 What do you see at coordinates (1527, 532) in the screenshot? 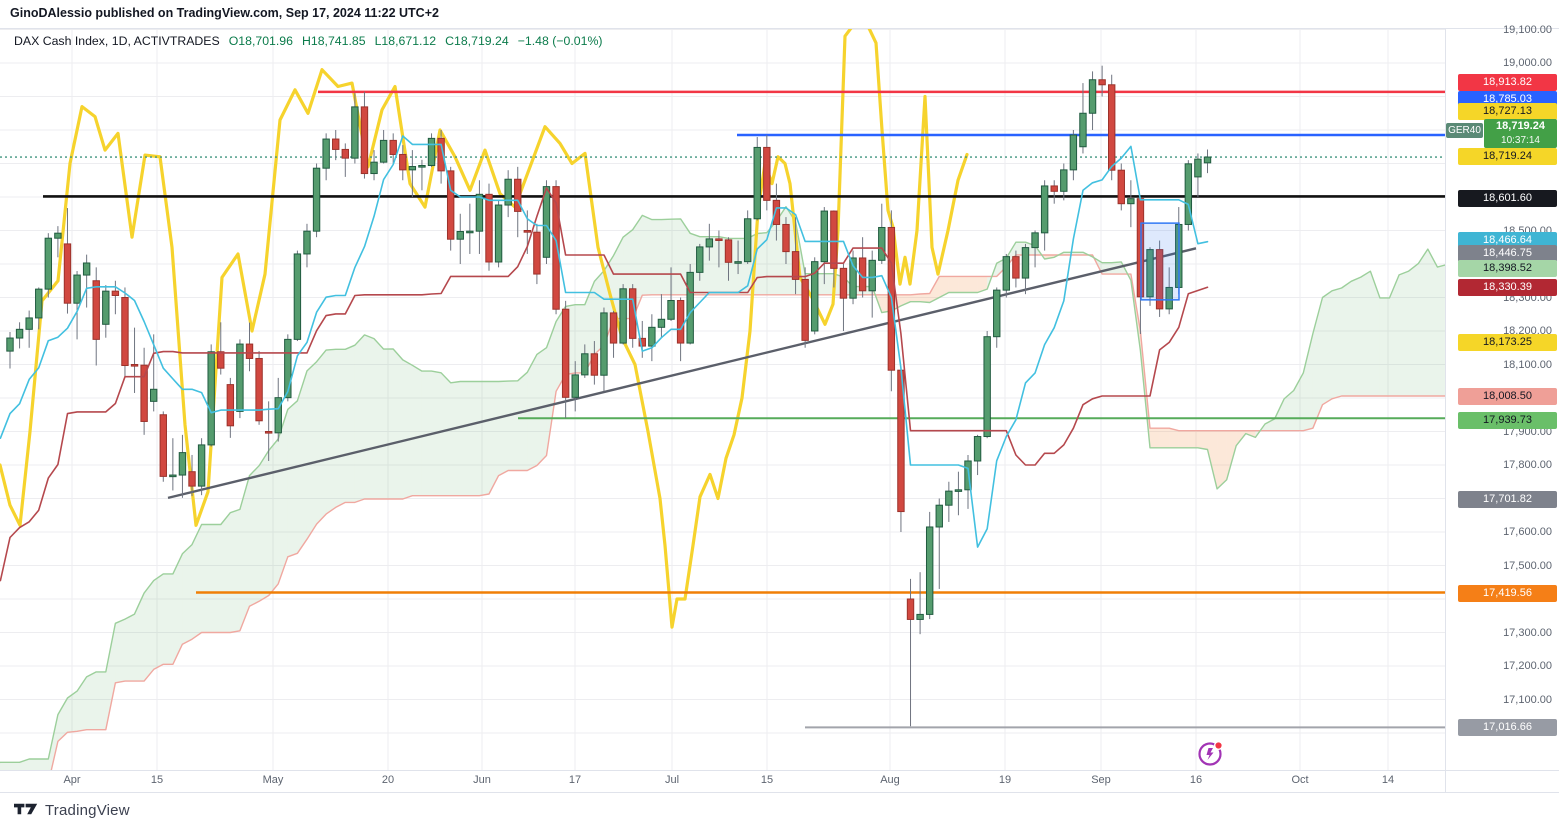
I see `price-tick-label: 17,600.00` at bounding box center [1527, 532].